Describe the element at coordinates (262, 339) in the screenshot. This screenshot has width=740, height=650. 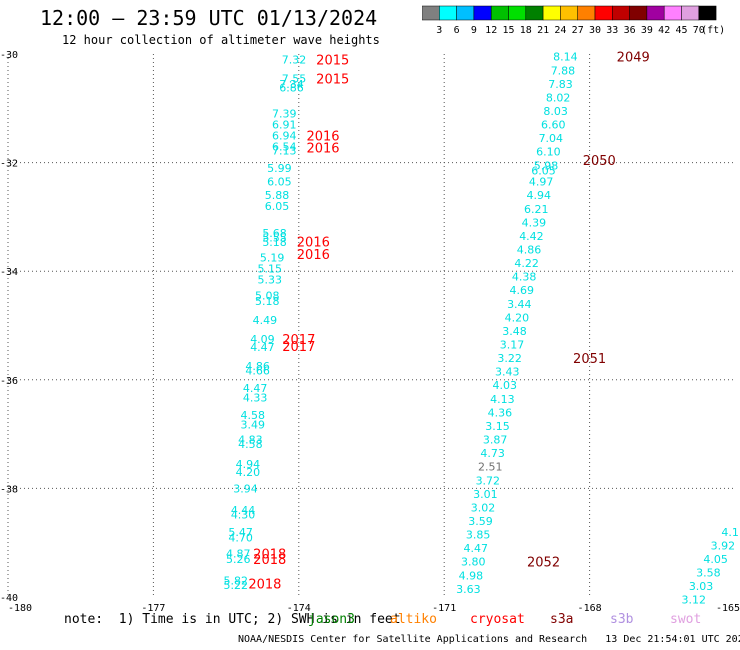
I see `swh-point: 4.09` at that location.